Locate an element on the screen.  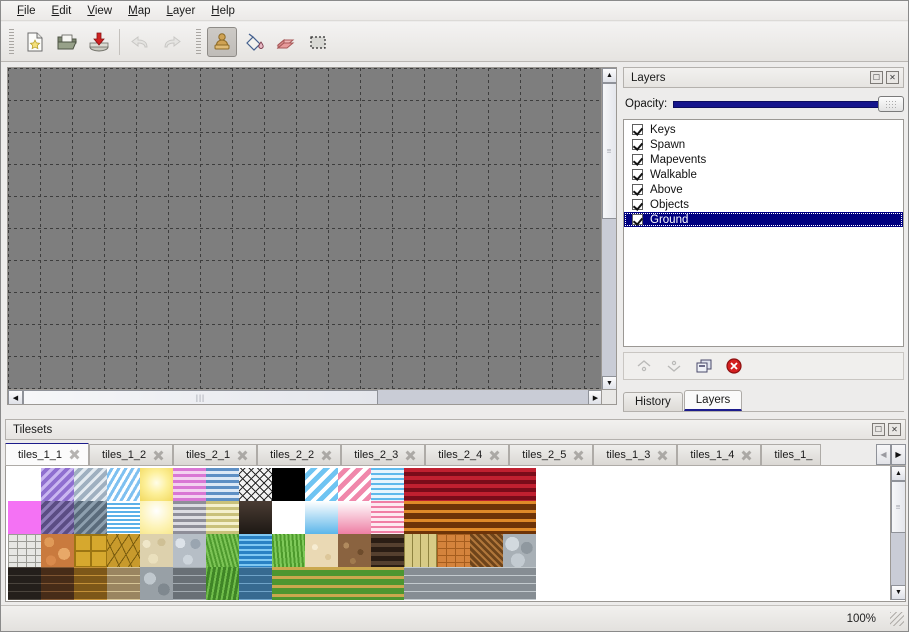
scroll-up-button: ▲ is located at coordinates (609, 75).